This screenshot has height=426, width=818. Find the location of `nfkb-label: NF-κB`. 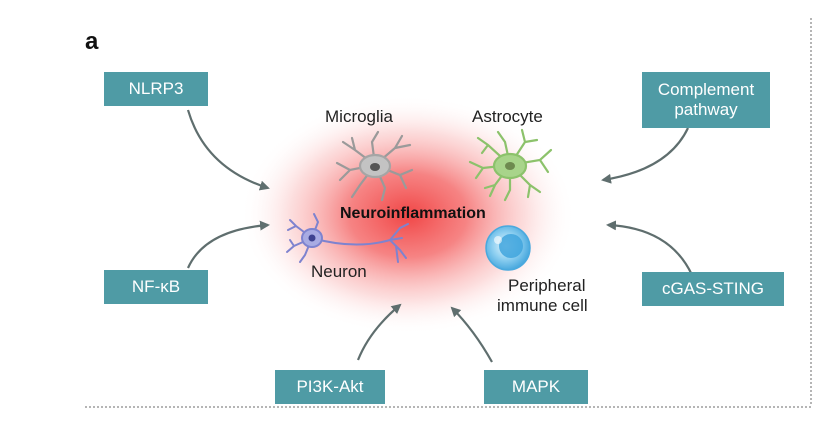

nfkb-label: NF-κB is located at coordinates (156, 286).